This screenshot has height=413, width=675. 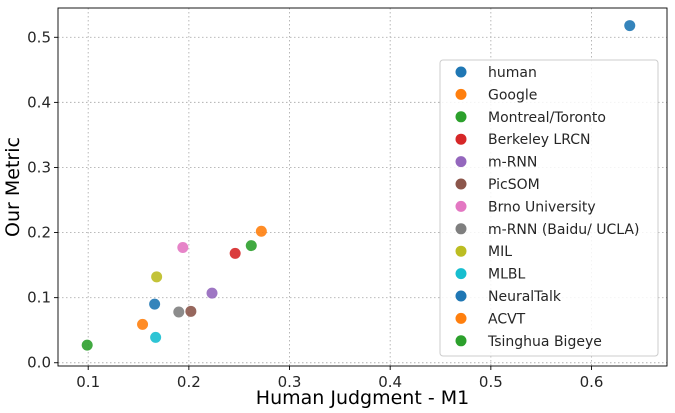 What do you see at coordinates (630, 26) in the screenshot?
I see `data-point-human` at bounding box center [630, 26].